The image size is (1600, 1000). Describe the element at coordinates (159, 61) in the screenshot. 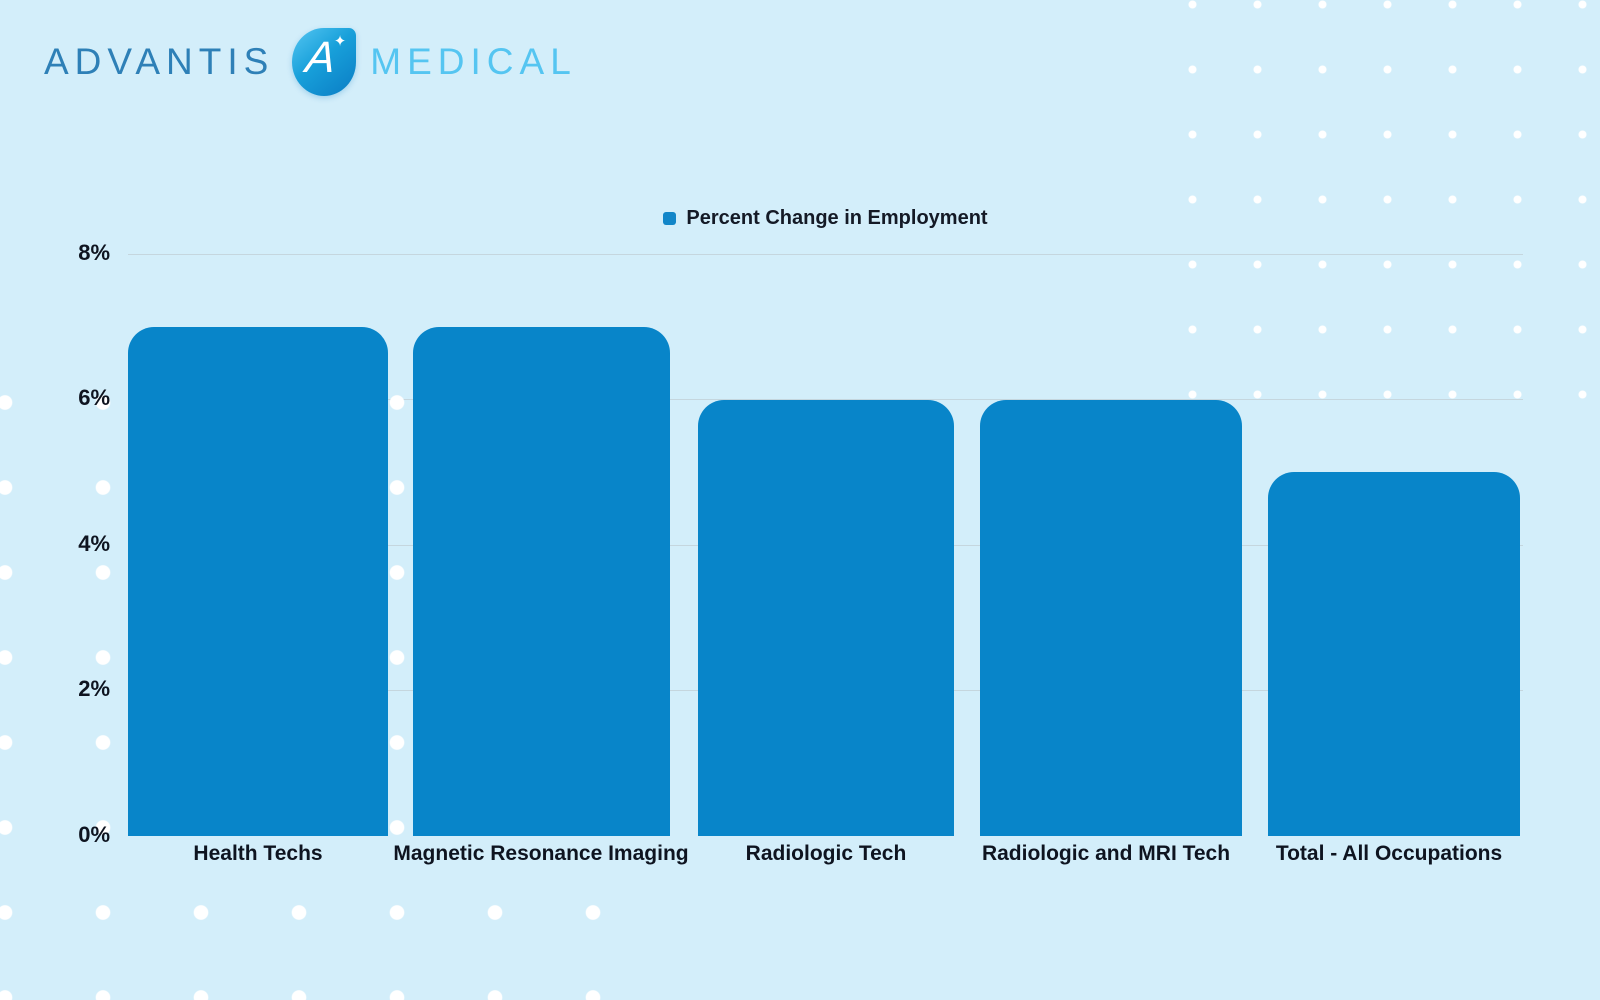

I see `brand-name-primary: ADVANTIS` at that location.